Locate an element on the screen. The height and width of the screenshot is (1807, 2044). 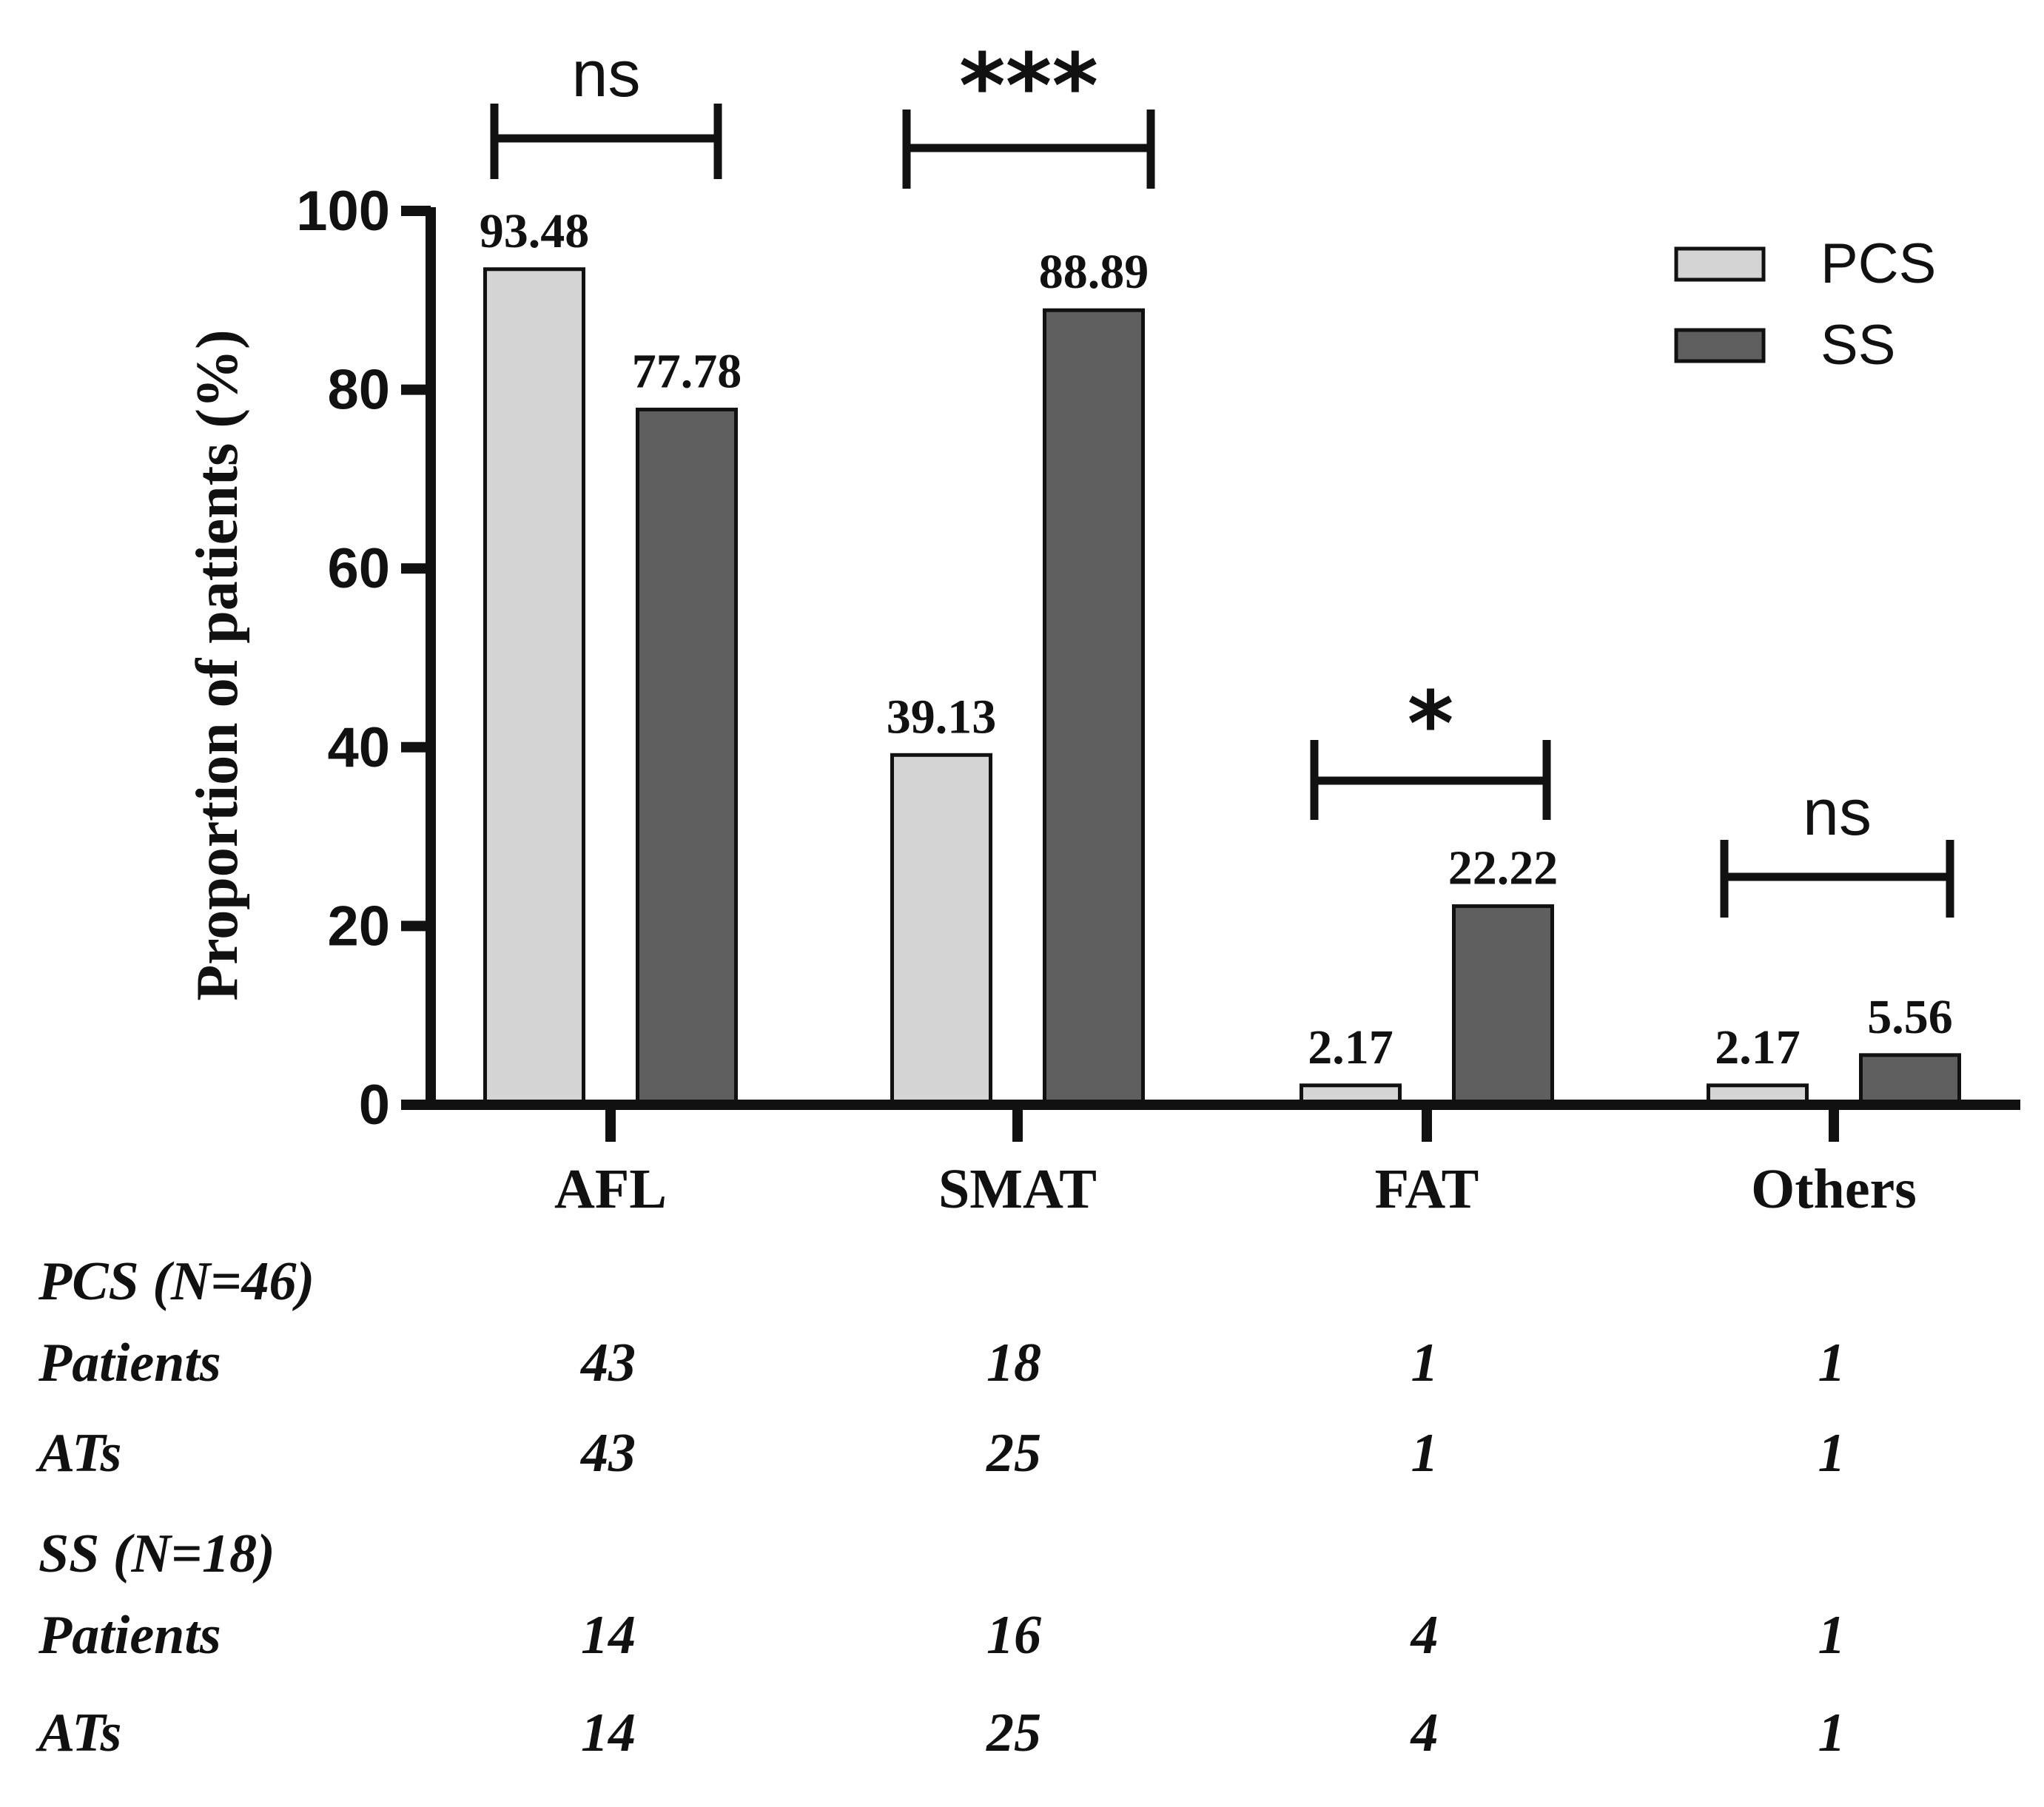
data-label: 5.56 is located at coordinates (1910, 1017).